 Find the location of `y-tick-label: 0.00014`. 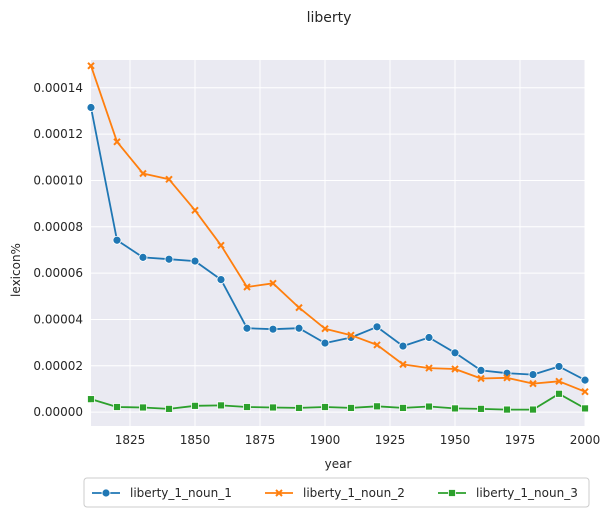

y-tick-label: 0.00014 is located at coordinates (58, 88).